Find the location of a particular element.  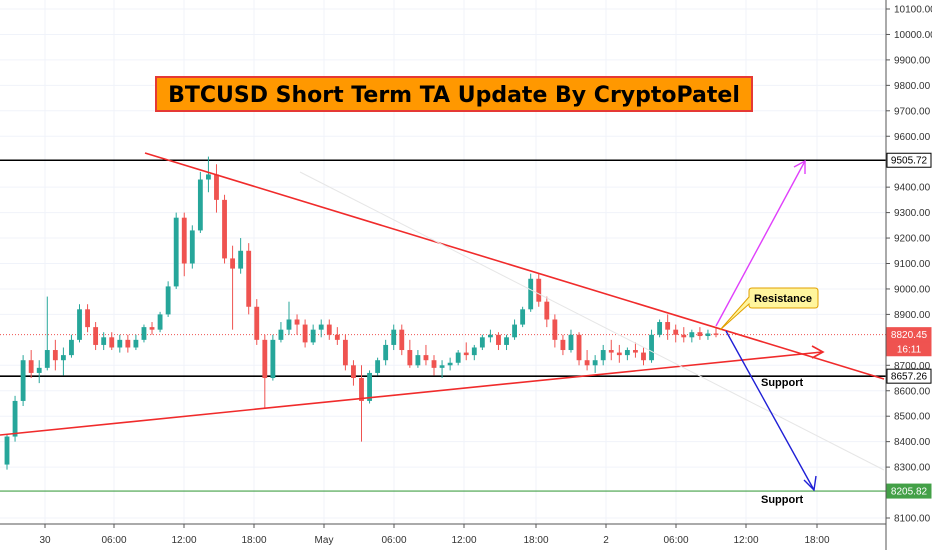

x-tick-label: May is located at coordinates (324, 540).